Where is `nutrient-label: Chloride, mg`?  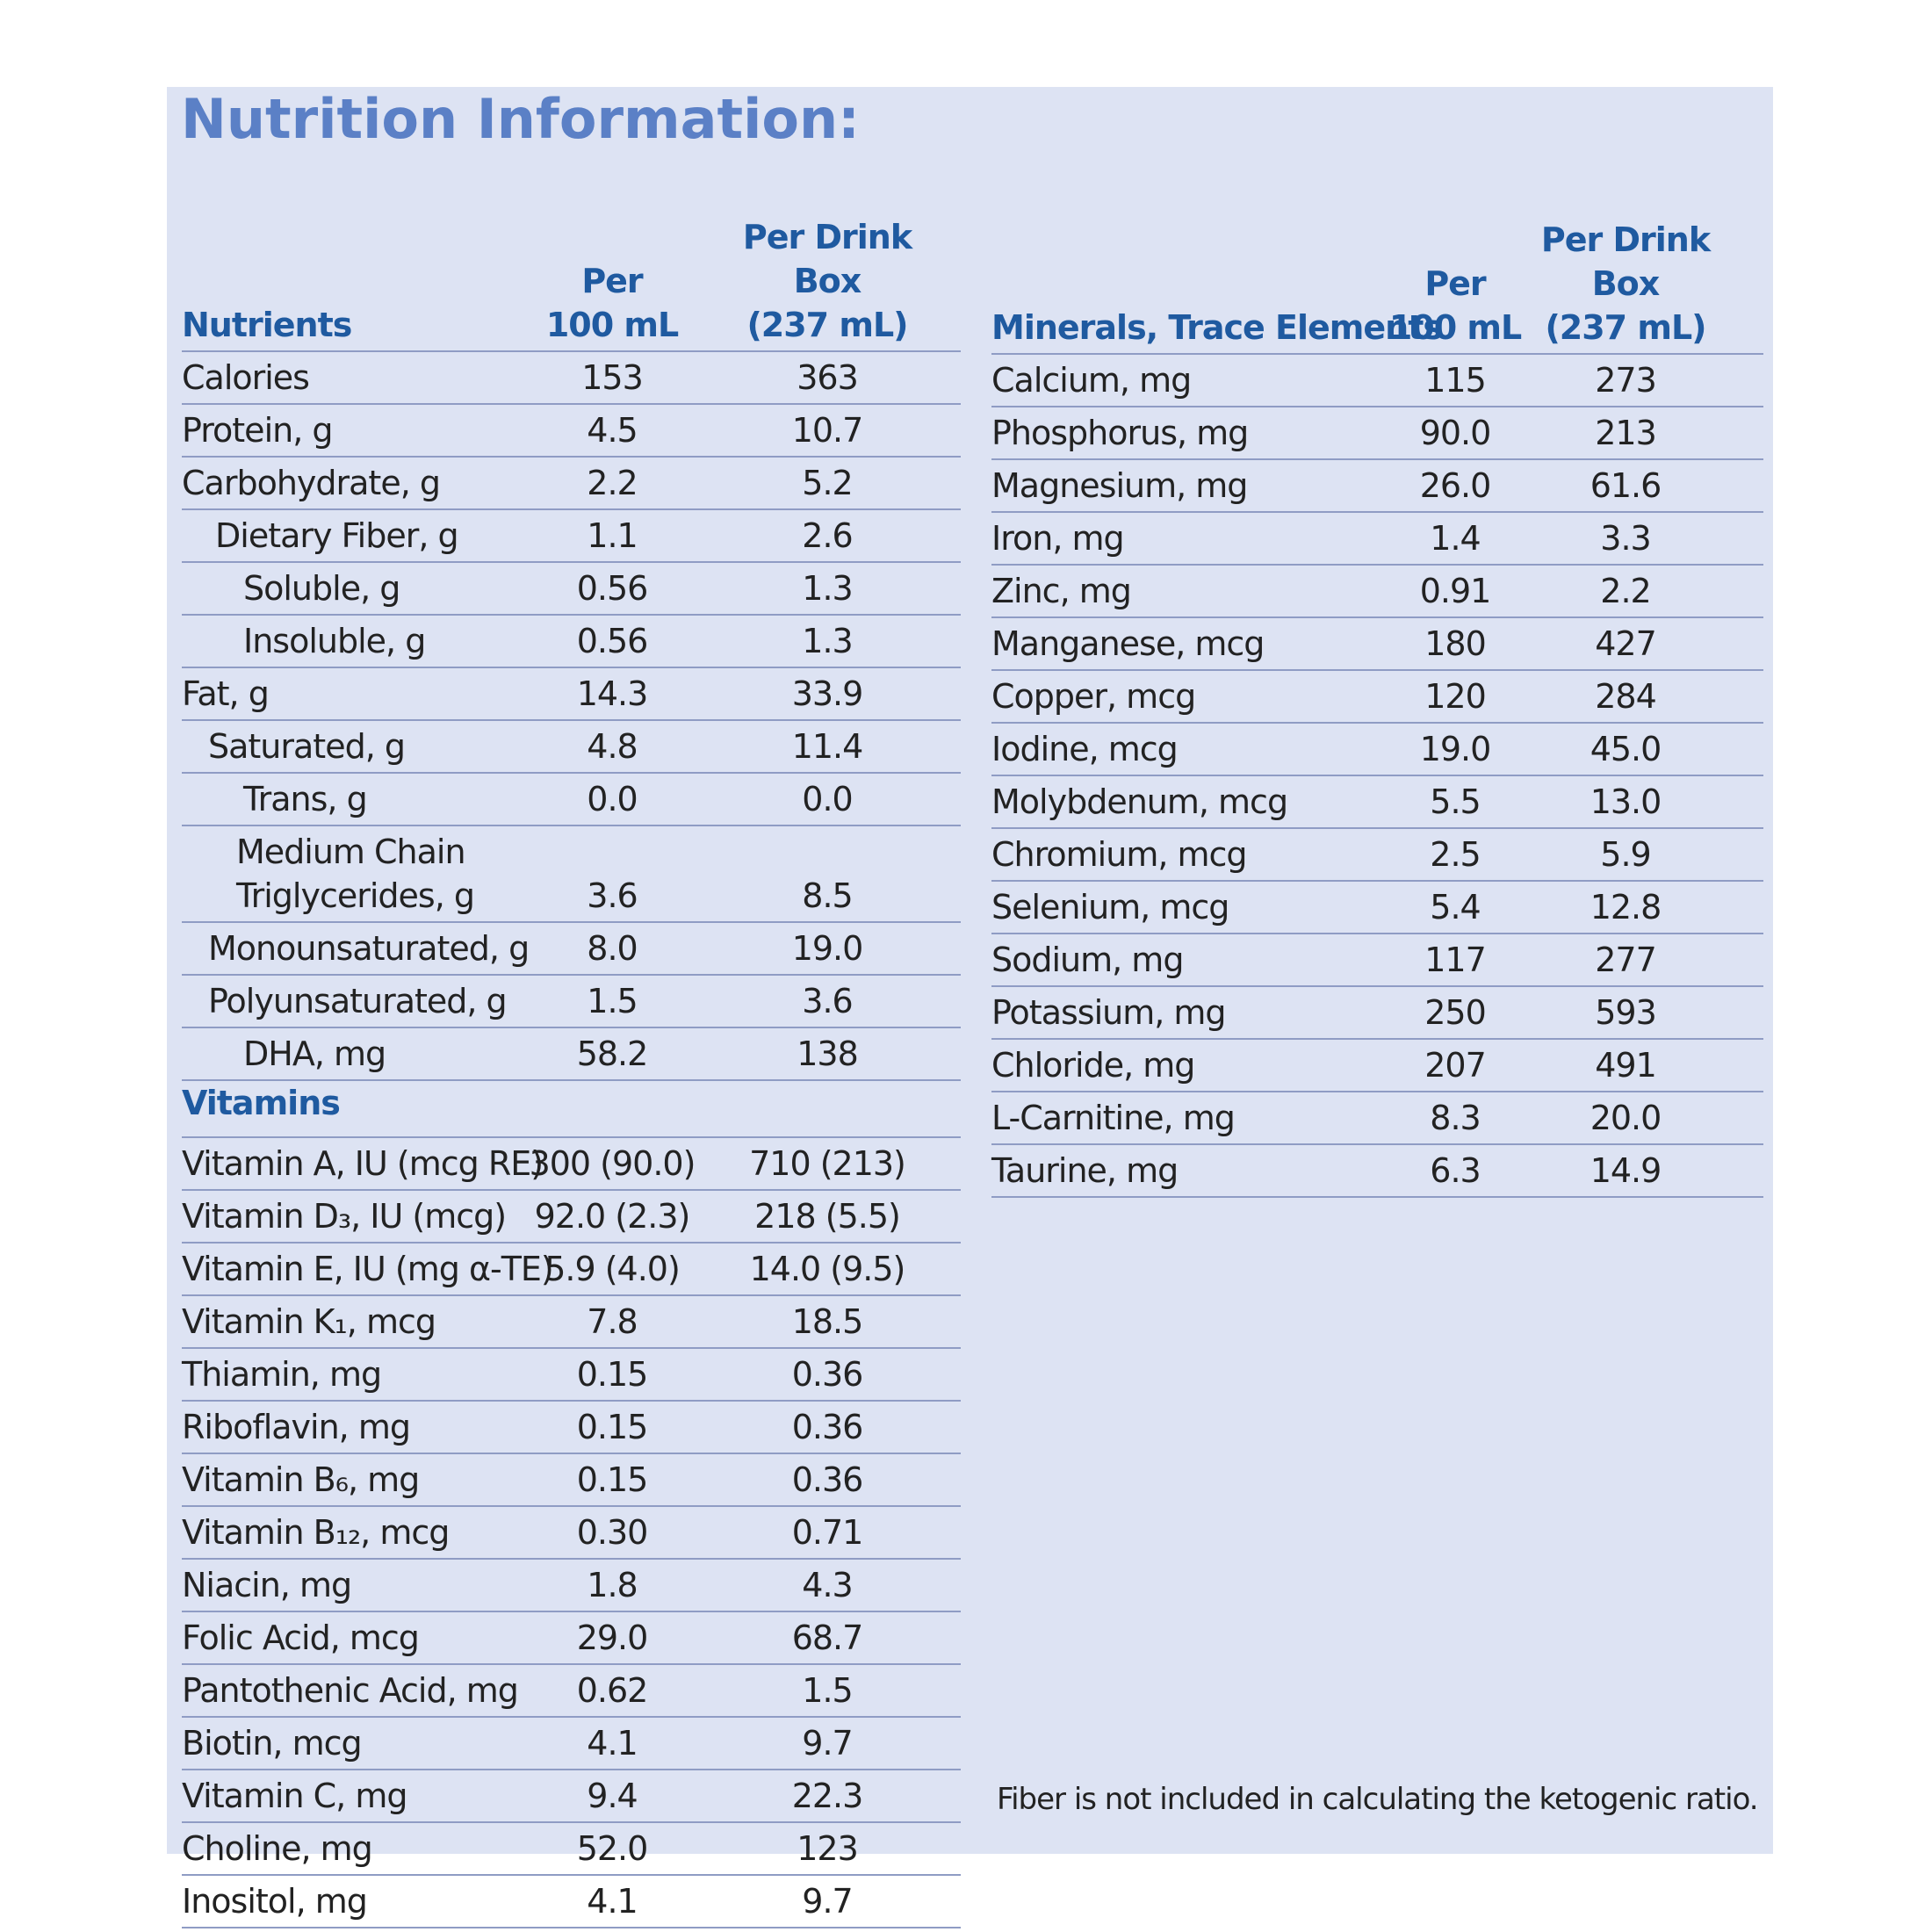
nutrient-label: Chloride, mg is located at coordinates (1093, 1065).